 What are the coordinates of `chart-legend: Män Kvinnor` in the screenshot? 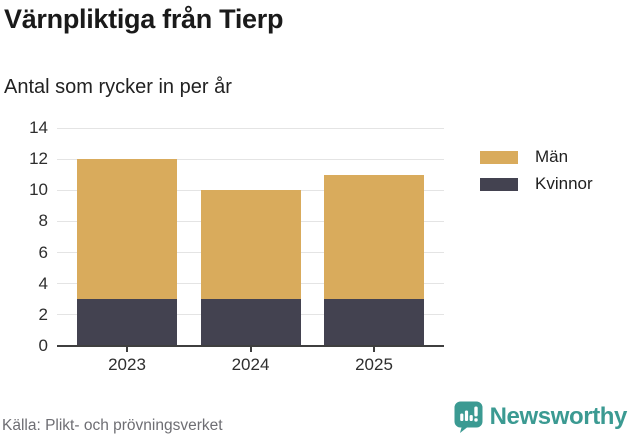 It's located at (536, 175).